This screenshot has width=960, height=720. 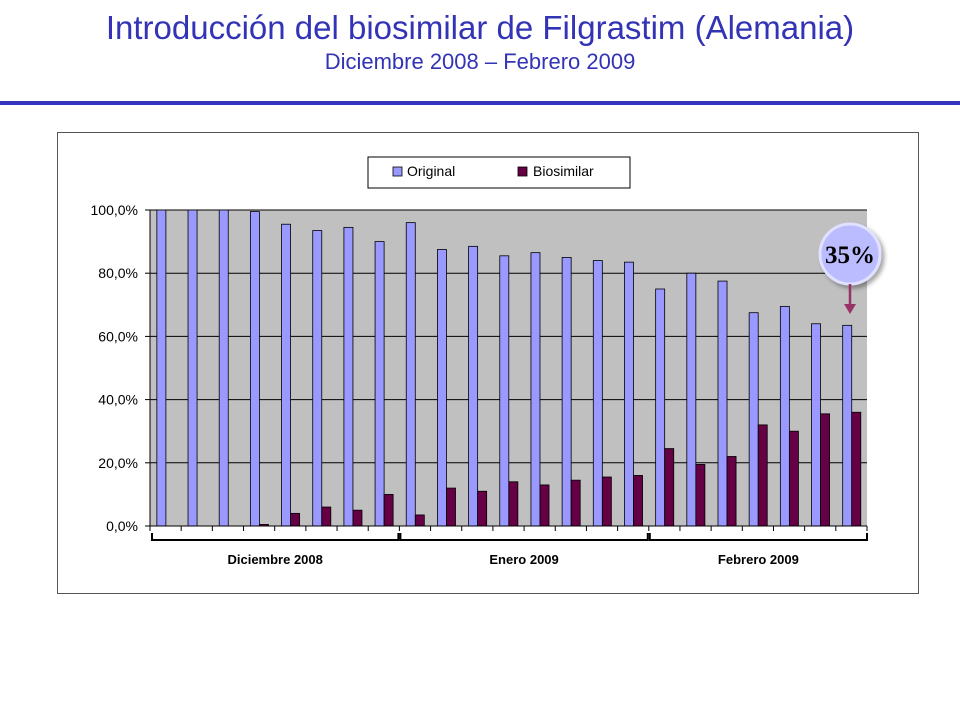 I want to click on legend-swatch-original, so click(x=397, y=171).